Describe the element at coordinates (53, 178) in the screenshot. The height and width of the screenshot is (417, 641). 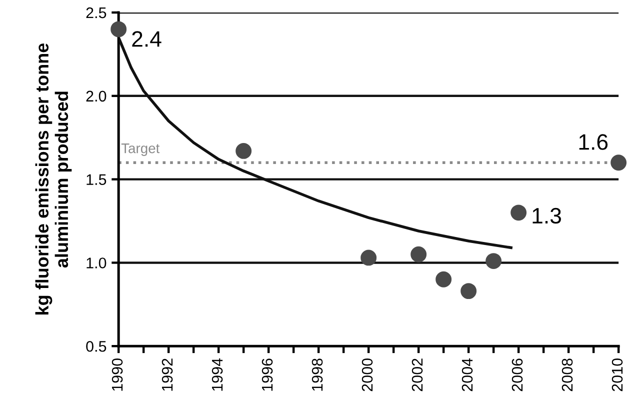
I see `y-axis-title: kg fluoride emissions per tonne aluminium produced` at that location.